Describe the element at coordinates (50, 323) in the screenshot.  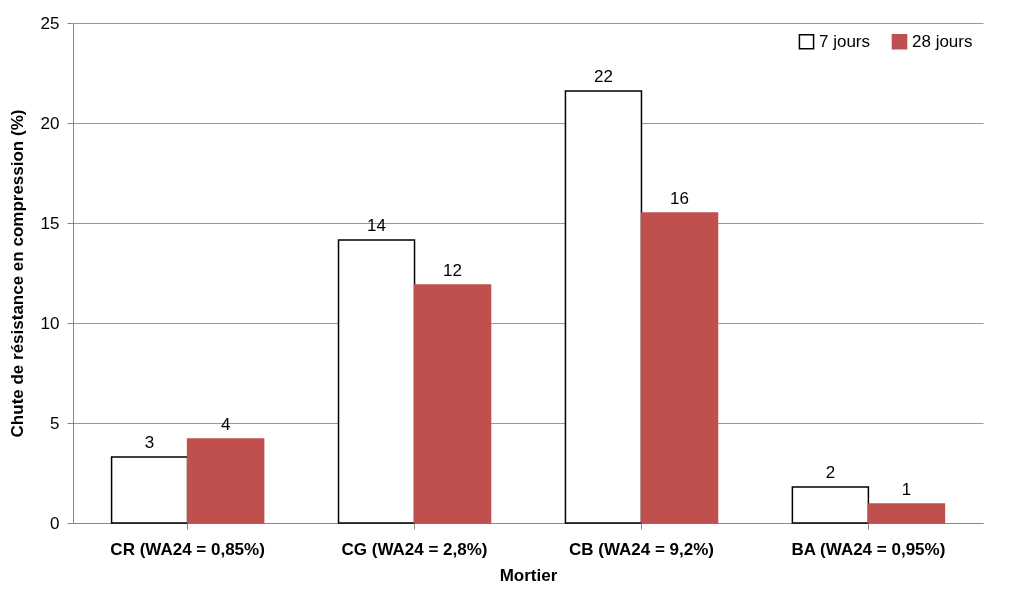
I see `y-tick-label: 10` at that location.